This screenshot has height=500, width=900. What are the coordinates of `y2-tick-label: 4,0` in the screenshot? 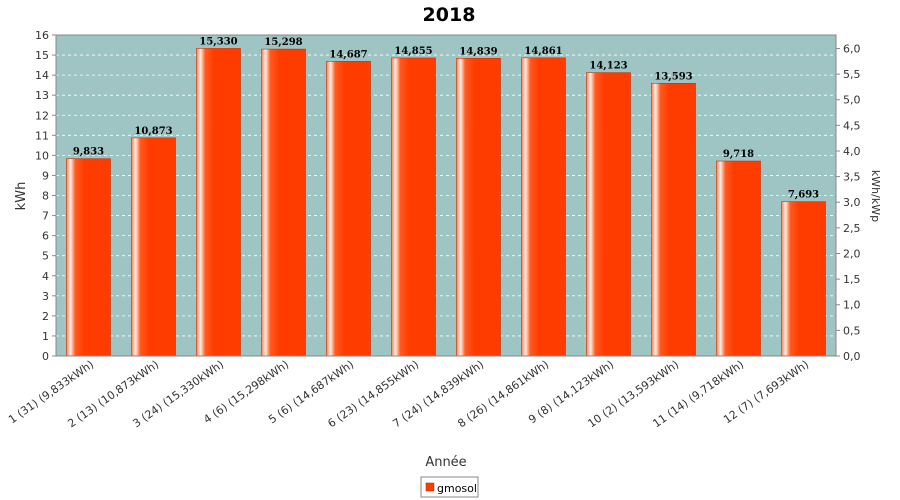 It's located at (852, 151).